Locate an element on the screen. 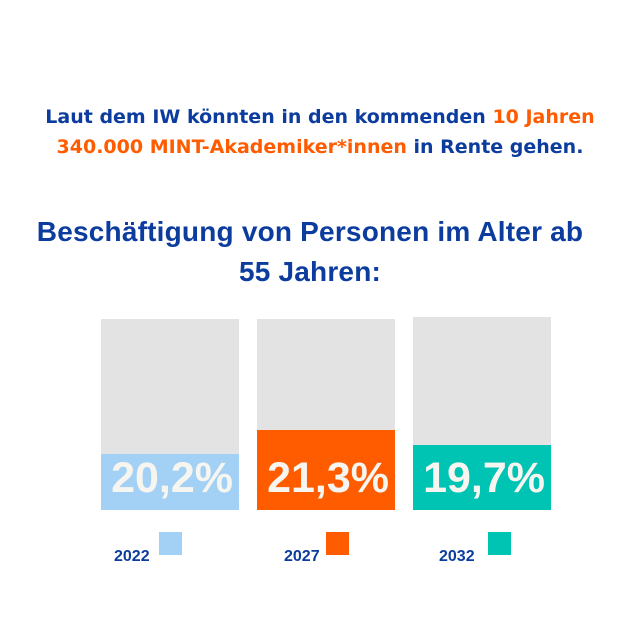  intro-part-1: Laut dem IW könnten in den kommenden is located at coordinates (269, 117).